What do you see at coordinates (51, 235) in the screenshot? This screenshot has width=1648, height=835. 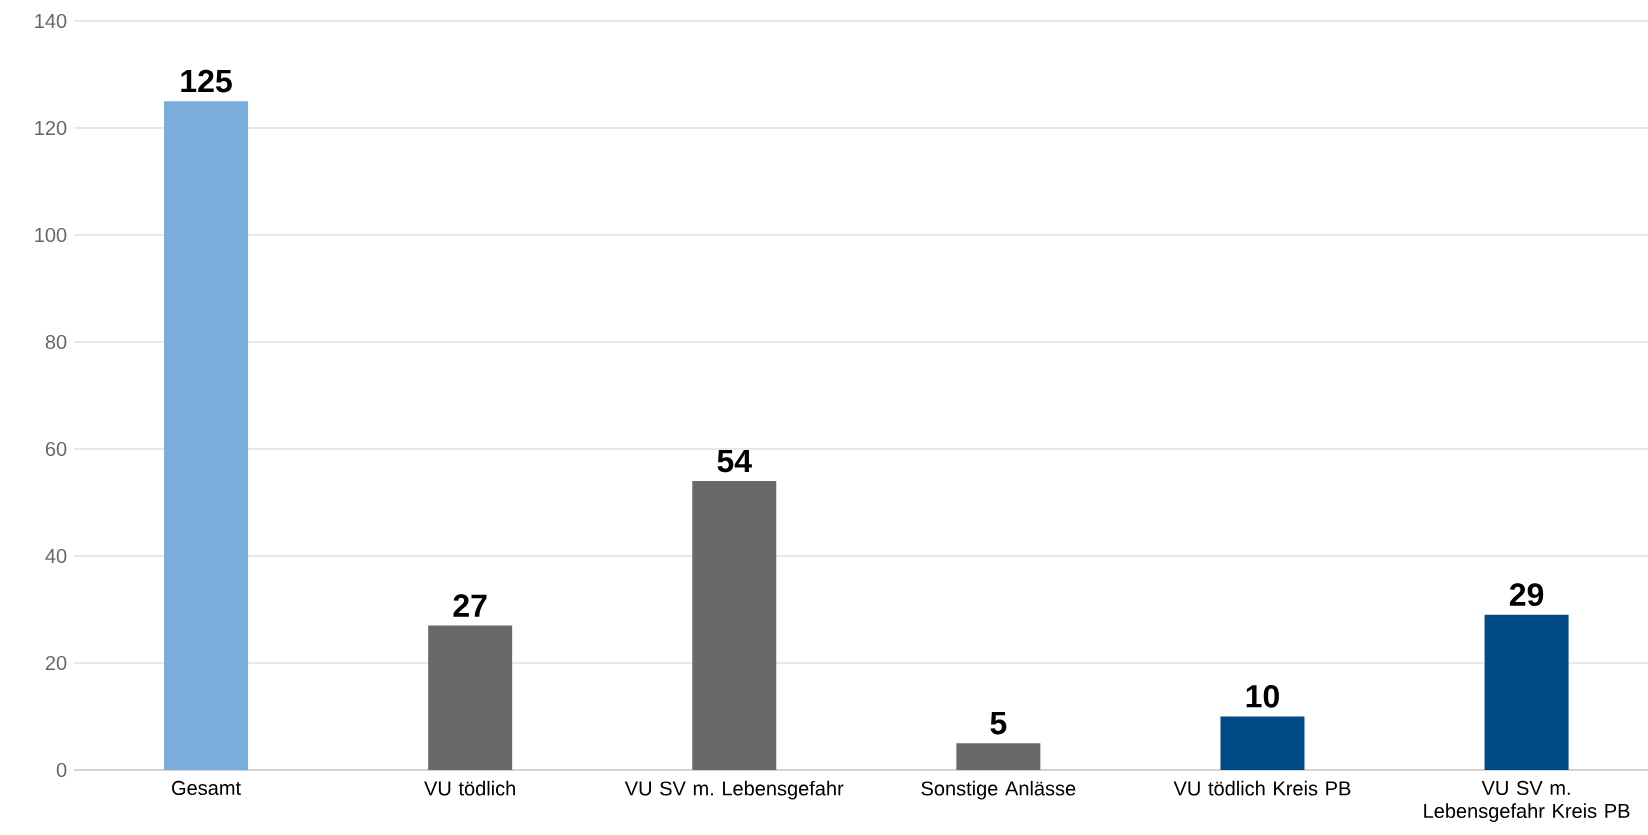 I see `y-tick-label: 100` at bounding box center [51, 235].